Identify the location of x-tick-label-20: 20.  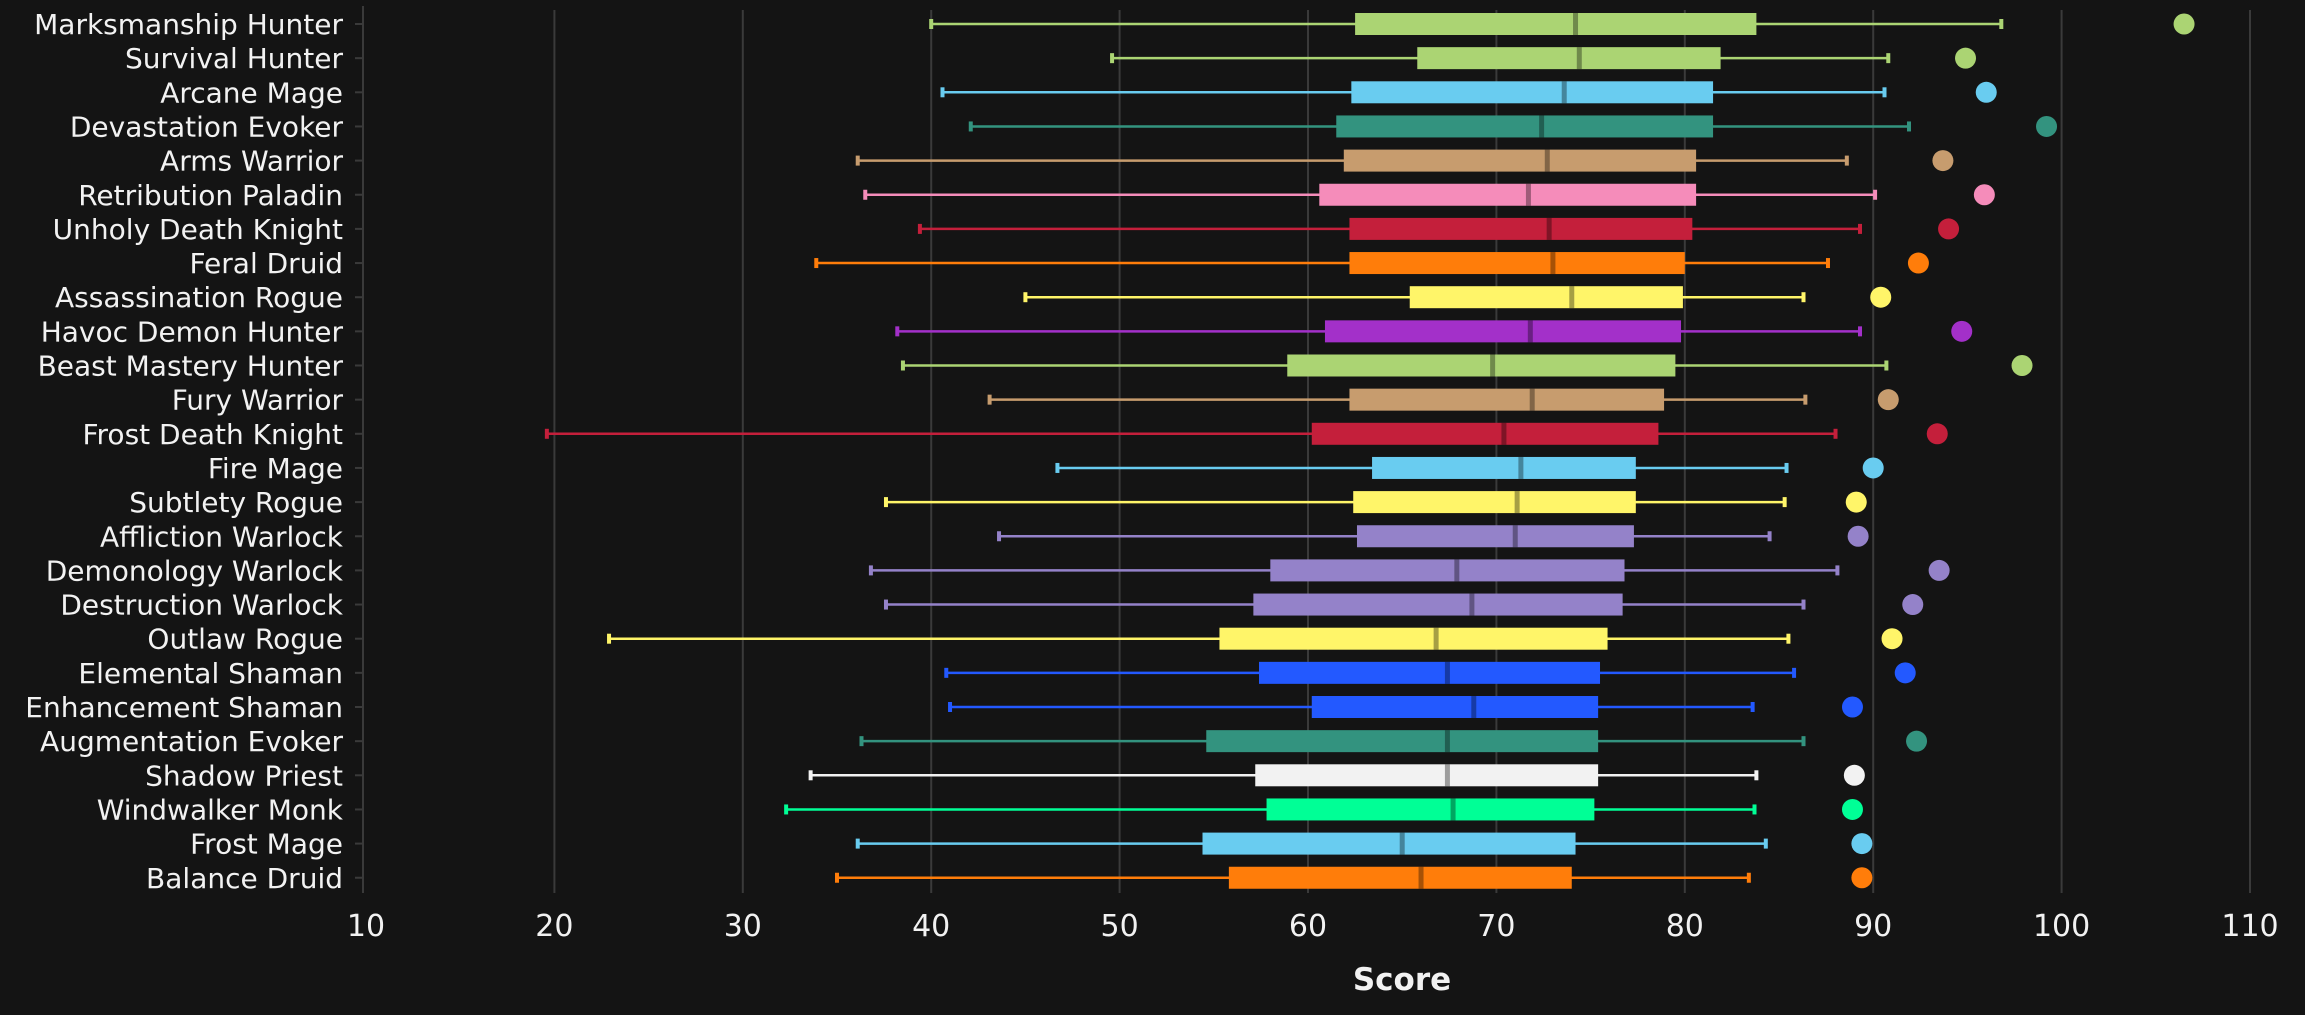
(554, 926).